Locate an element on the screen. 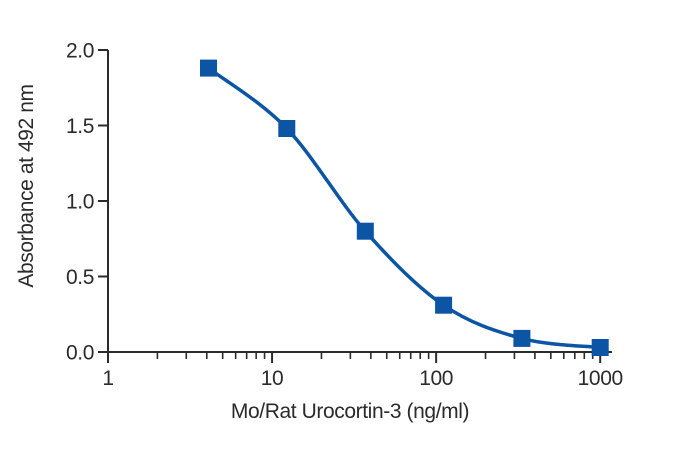 The height and width of the screenshot is (449, 700). x-axis-title: Mo/Rat Urocortin-3 (ng/ml) is located at coordinates (350, 411).